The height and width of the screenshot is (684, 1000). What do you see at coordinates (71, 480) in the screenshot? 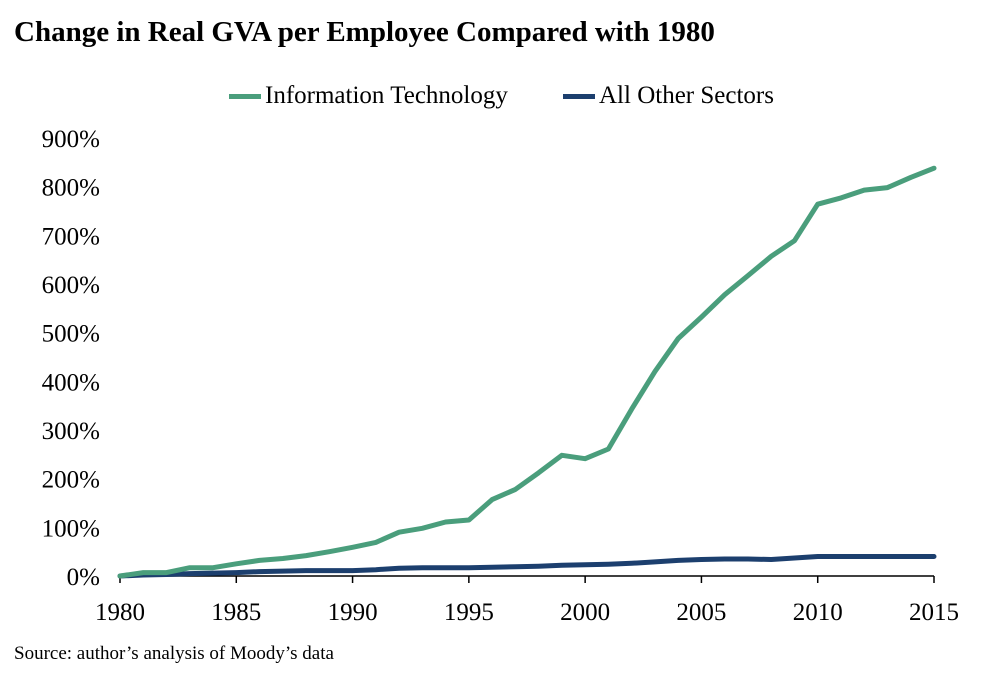
I see `y-tick-label: 200%` at bounding box center [71, 480].